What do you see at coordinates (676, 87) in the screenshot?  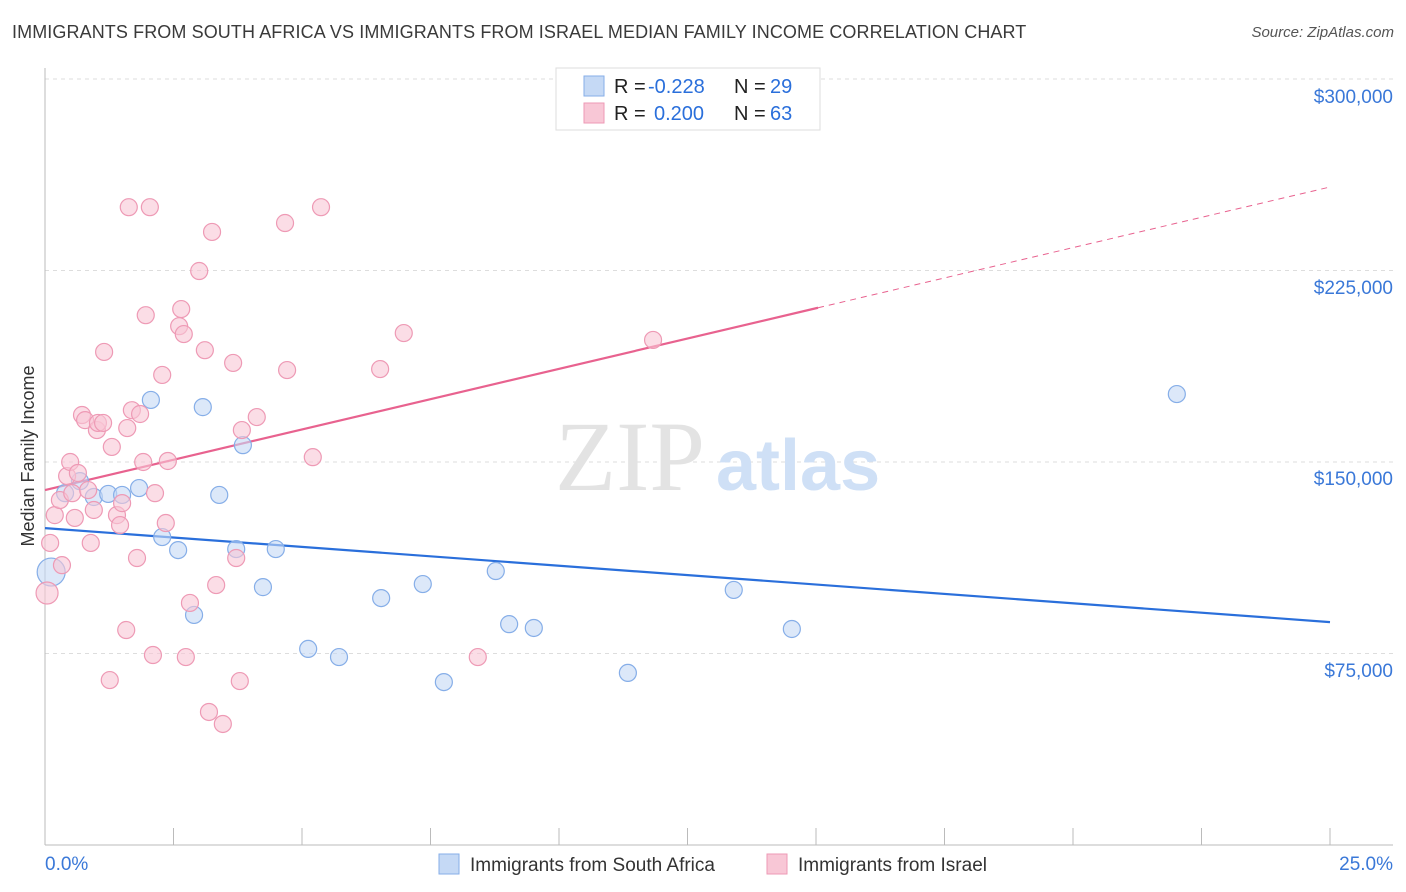 I see `legend-r-value: -0.228` at bounding box center [676, 87].